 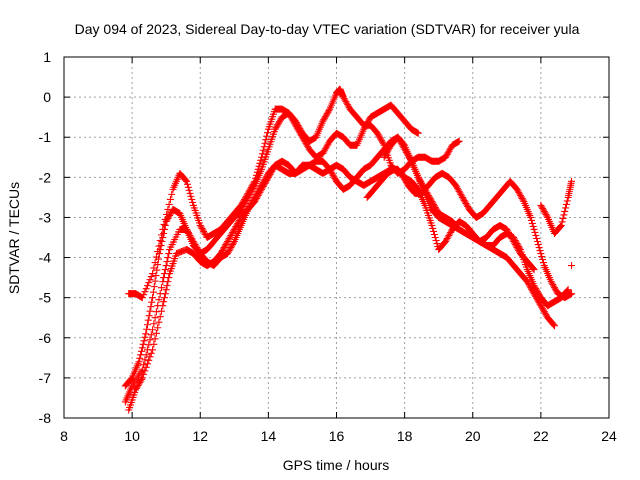 What do you see at coordinates (609, 436) in the screenshot?
I see `x-tick-label: 24` at bounding box center [609, 436].